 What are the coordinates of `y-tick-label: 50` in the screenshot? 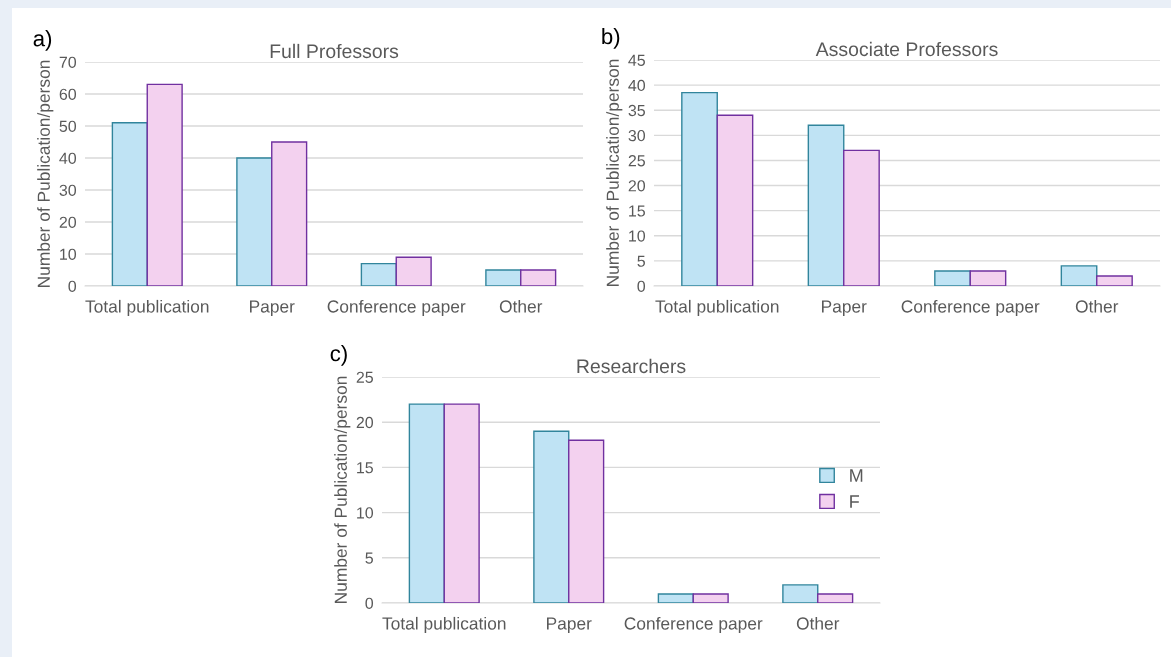 It's located at (68, 126).